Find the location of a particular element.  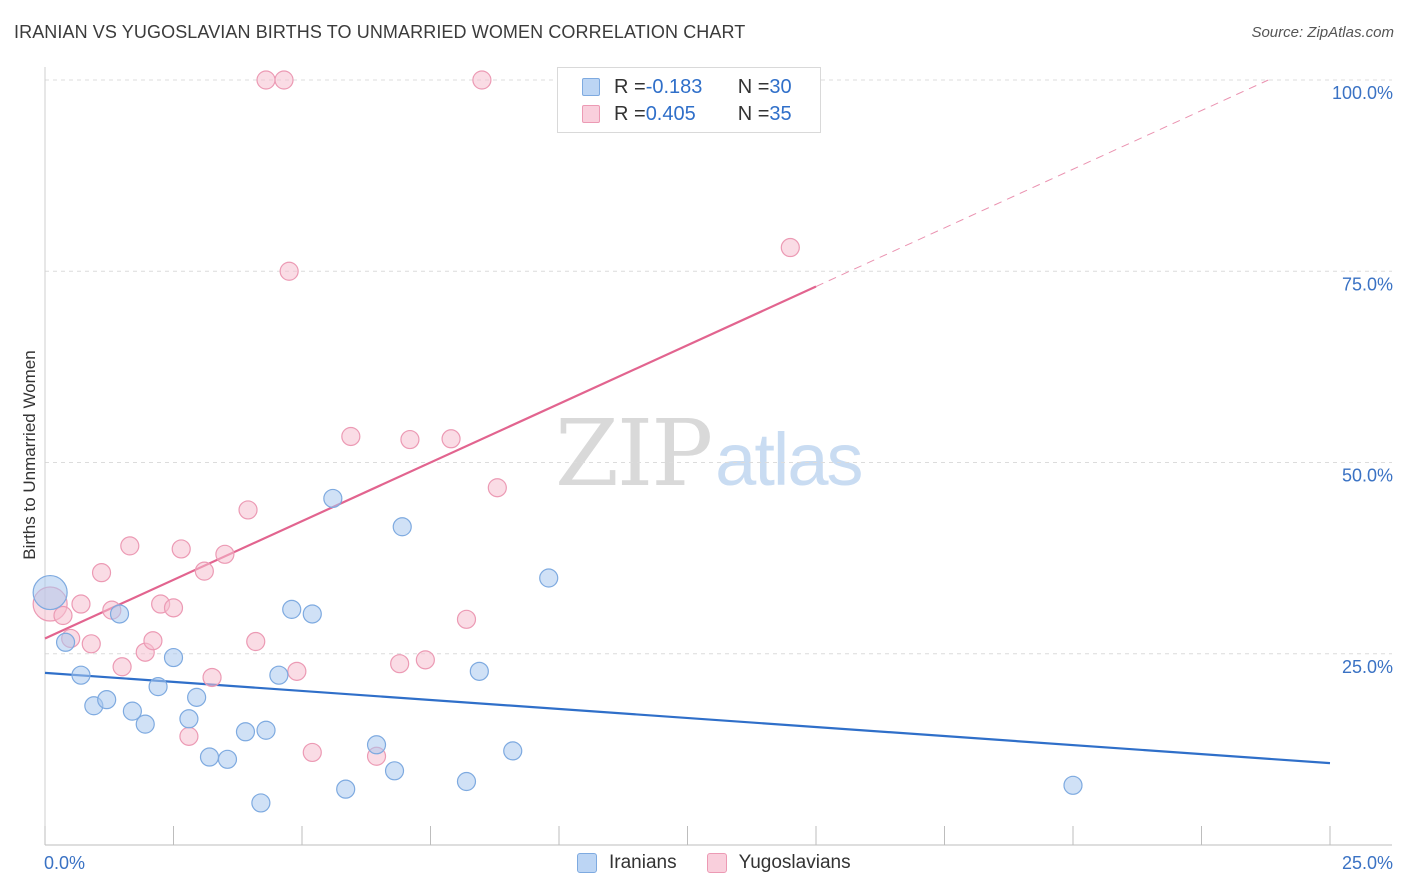

legend-row-yugoslavians: R = 0.405 N = 35 is located at coordinates (687, 114).